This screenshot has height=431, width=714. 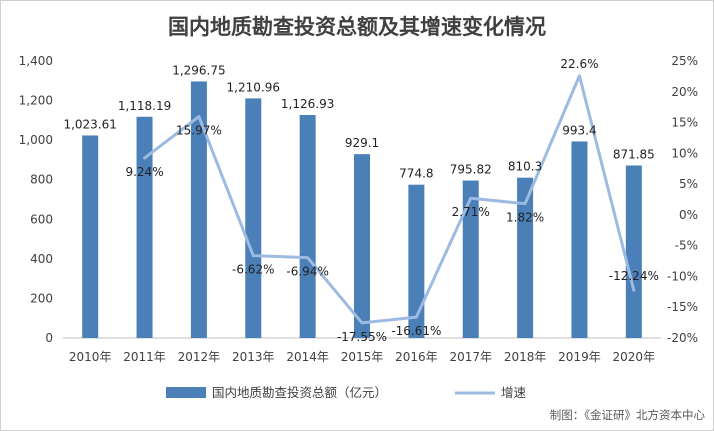 What do you see at coordinates (684, 61) in the screenshot?
I see `y-right-tick-label: 25%` at bounding box center [684, 61].